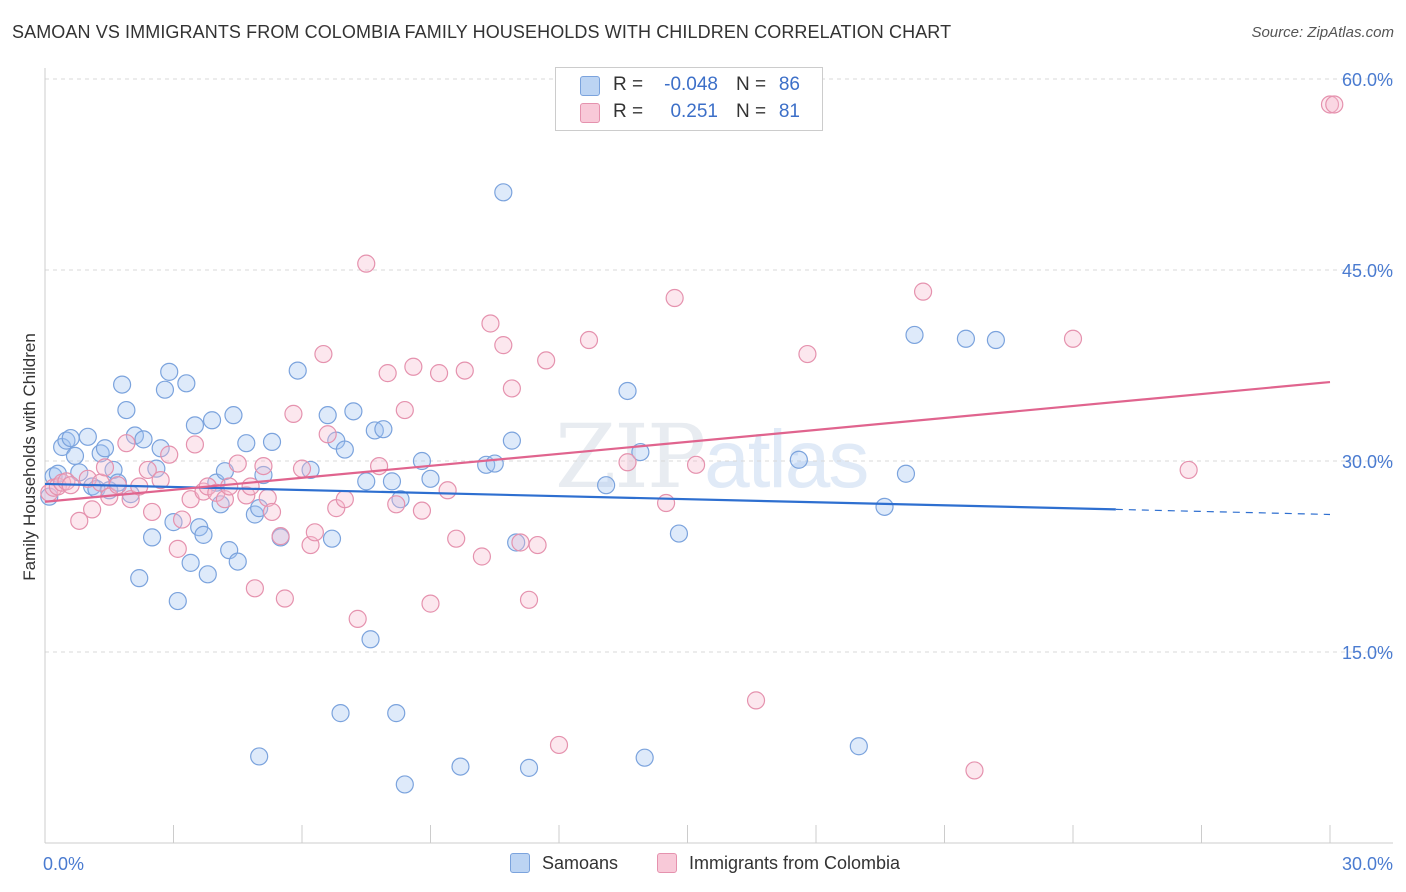 Image resolution: width=1406 pixels, height=892 pixels. I want to click on y-tick-label-2: 30.0%, so click(1367, 462).